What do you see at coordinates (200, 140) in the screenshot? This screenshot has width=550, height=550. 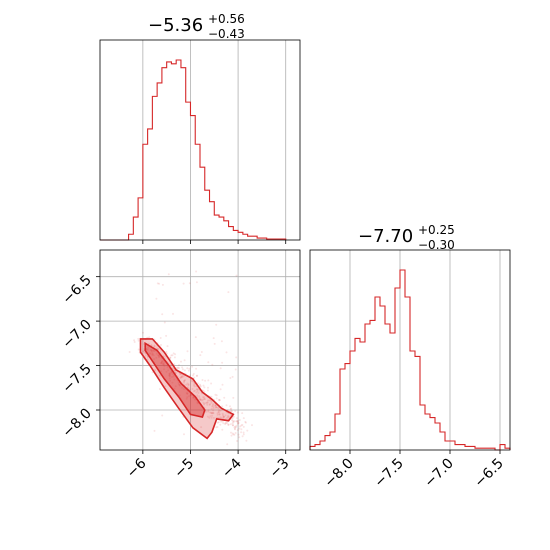 I see `hist-1-frame` at bounding box center [200, 140].